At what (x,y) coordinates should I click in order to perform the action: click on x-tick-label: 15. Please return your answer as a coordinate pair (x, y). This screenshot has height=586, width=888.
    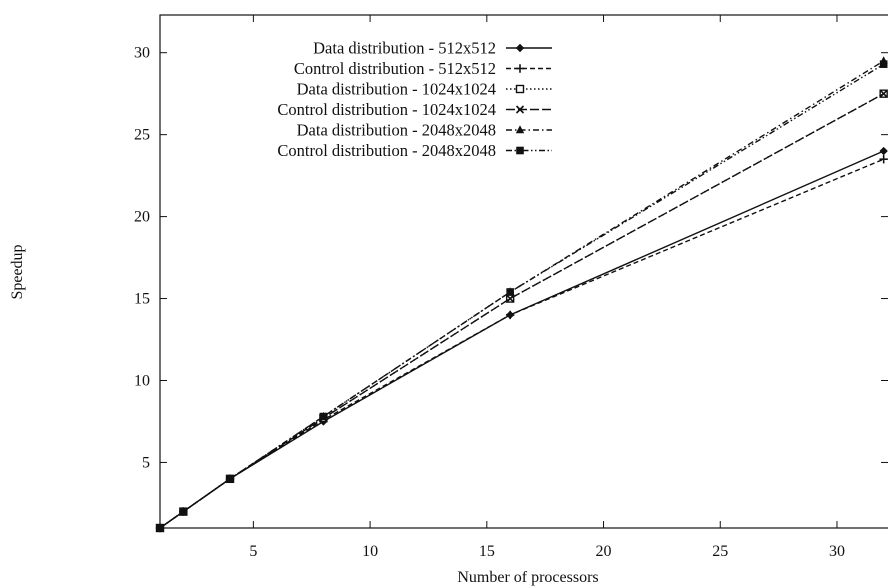
    Looking at the image, I should click on (487, 551).